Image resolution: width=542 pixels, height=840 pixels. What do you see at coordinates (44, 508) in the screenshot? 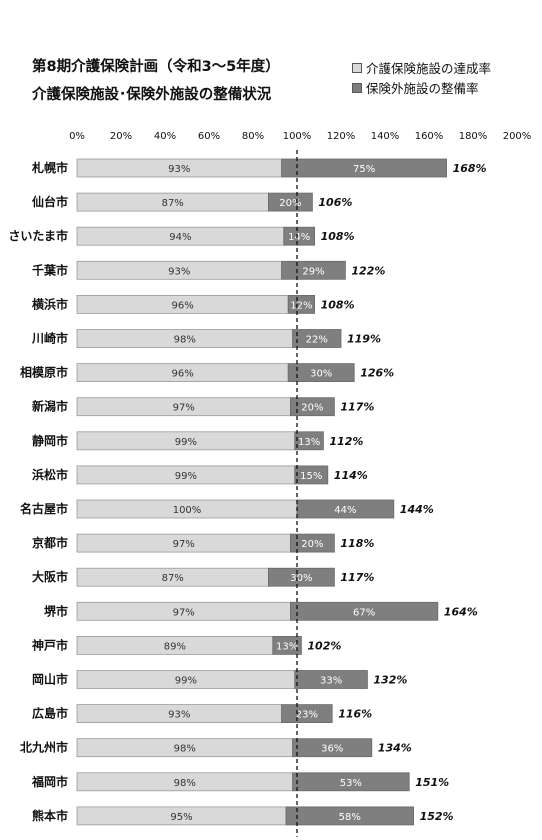
I see `category-label: 名古屋市` at bounding box center [44, 508].